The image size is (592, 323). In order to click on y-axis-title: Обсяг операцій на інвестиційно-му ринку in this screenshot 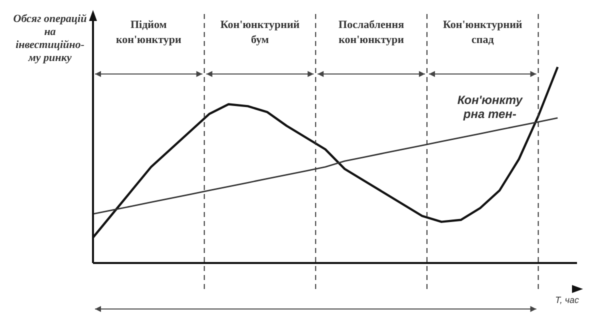, I will do `click(50, 38)`.